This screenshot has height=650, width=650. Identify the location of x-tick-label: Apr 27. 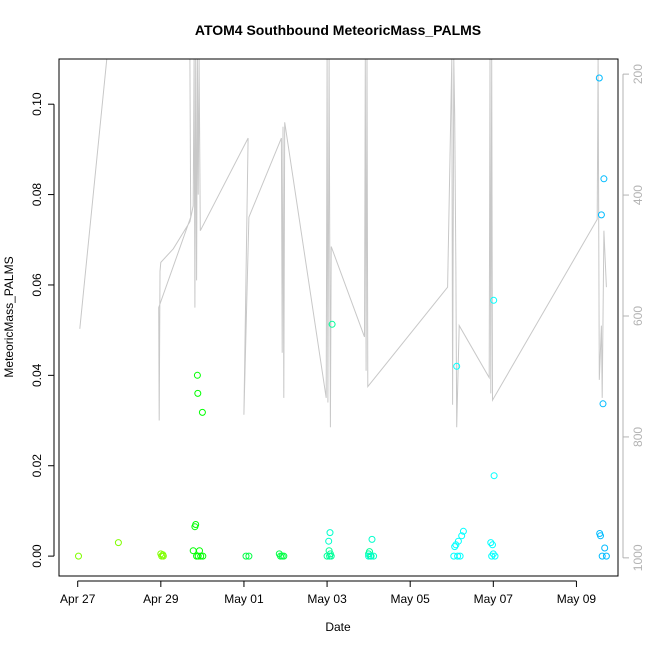
(78, 599).